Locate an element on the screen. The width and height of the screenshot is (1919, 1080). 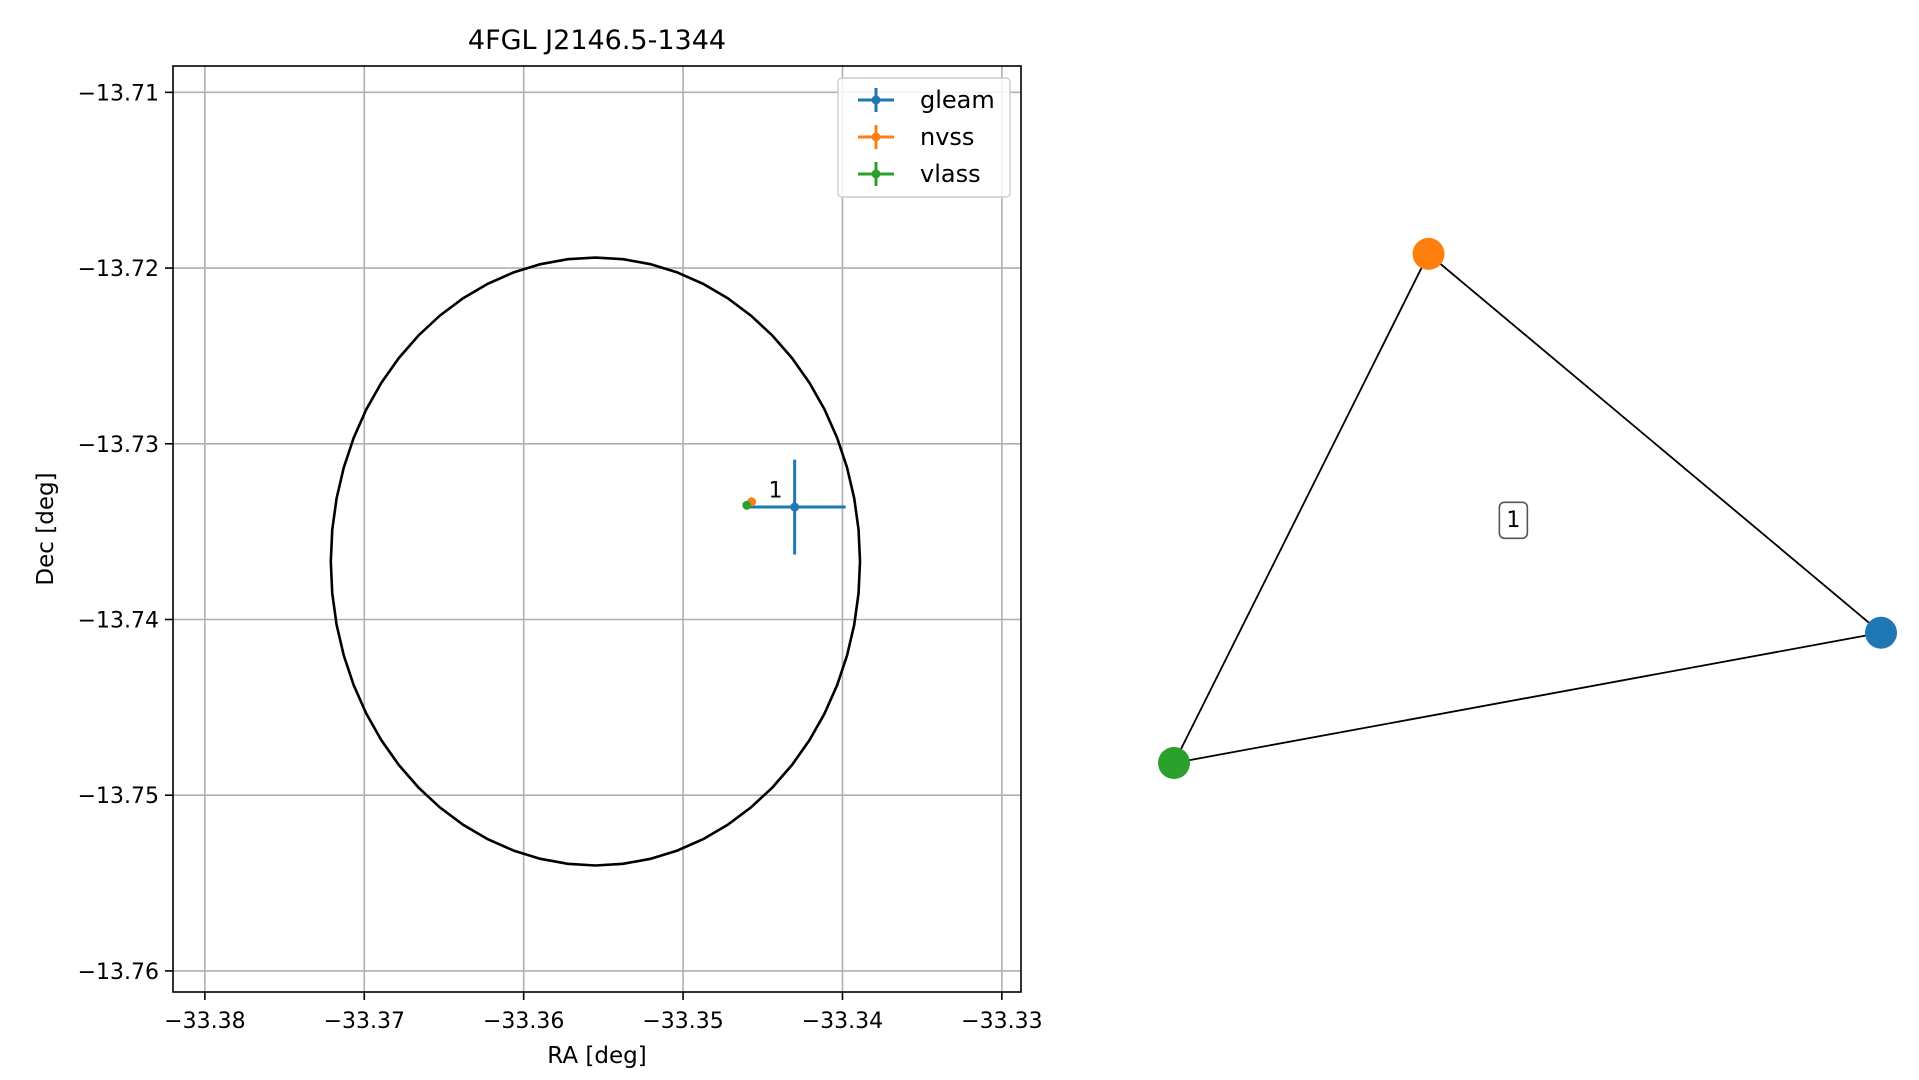
x-tick-label: −33.38 is located at coordinates (204, 1021).